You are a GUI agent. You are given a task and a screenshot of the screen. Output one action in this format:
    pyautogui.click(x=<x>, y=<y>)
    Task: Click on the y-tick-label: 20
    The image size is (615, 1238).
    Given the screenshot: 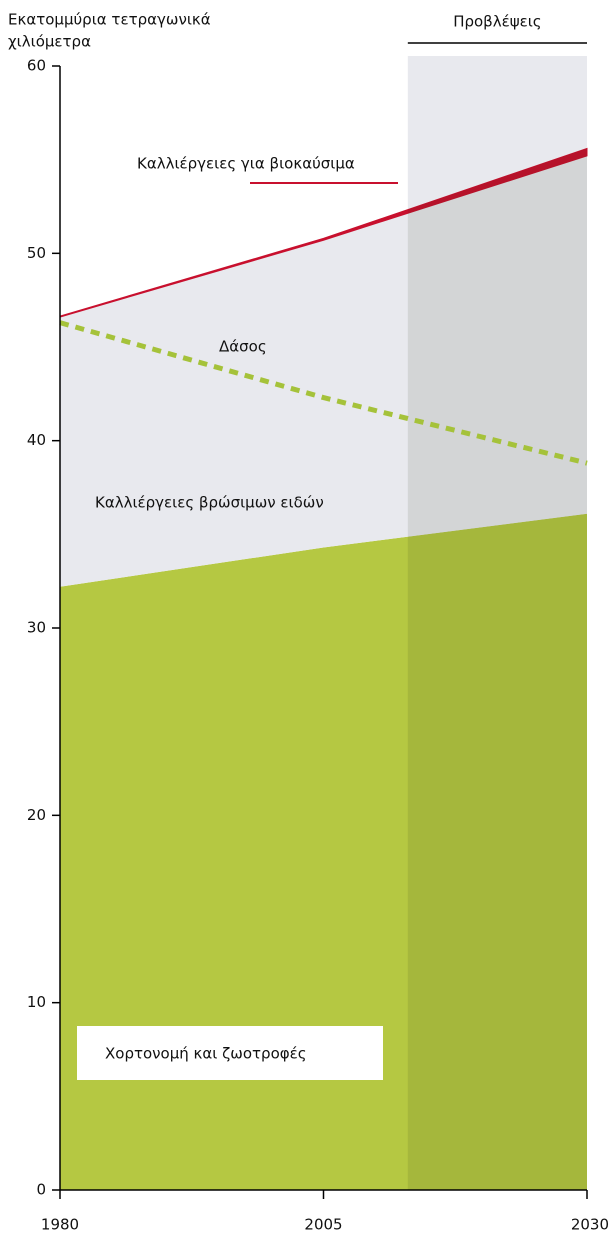 What is the action you would take?
    pyautogui.click(x=36, y=815)
    